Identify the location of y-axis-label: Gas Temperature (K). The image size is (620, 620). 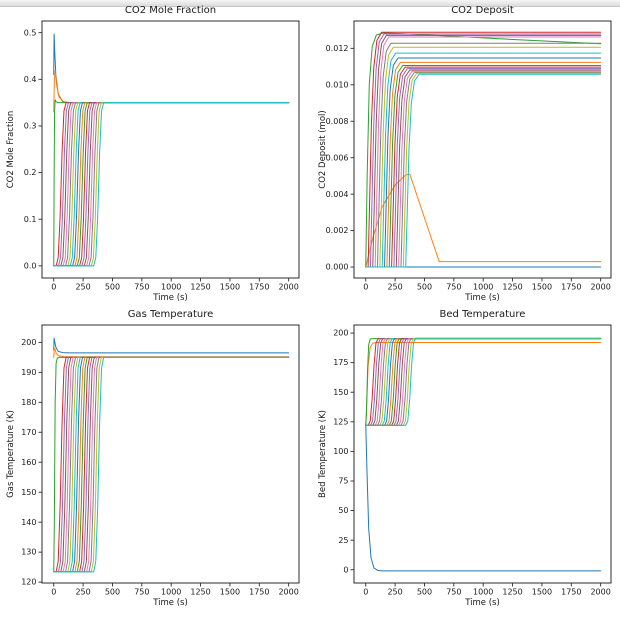
(11, 454).